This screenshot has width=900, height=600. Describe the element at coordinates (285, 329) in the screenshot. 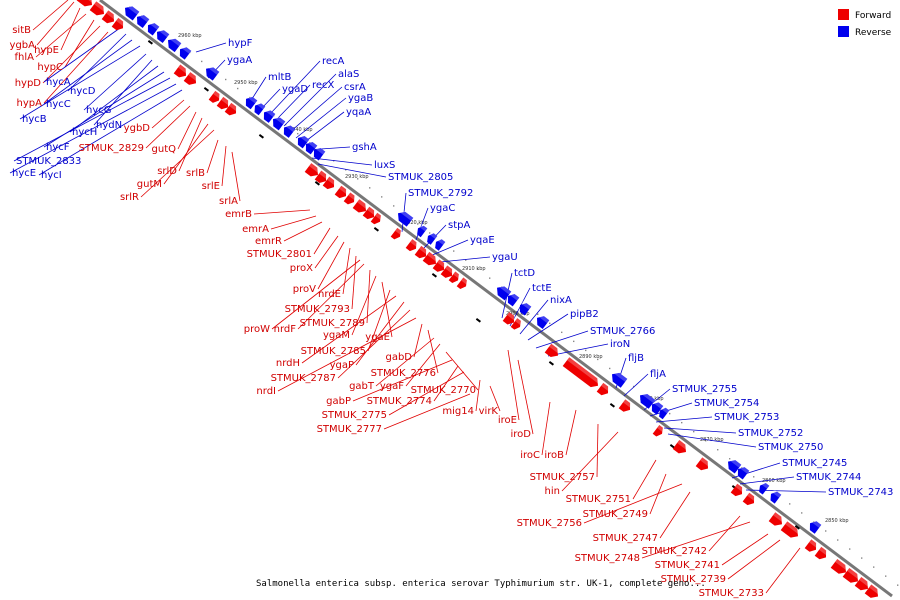

I see `gene-label: nrdF` at that location.